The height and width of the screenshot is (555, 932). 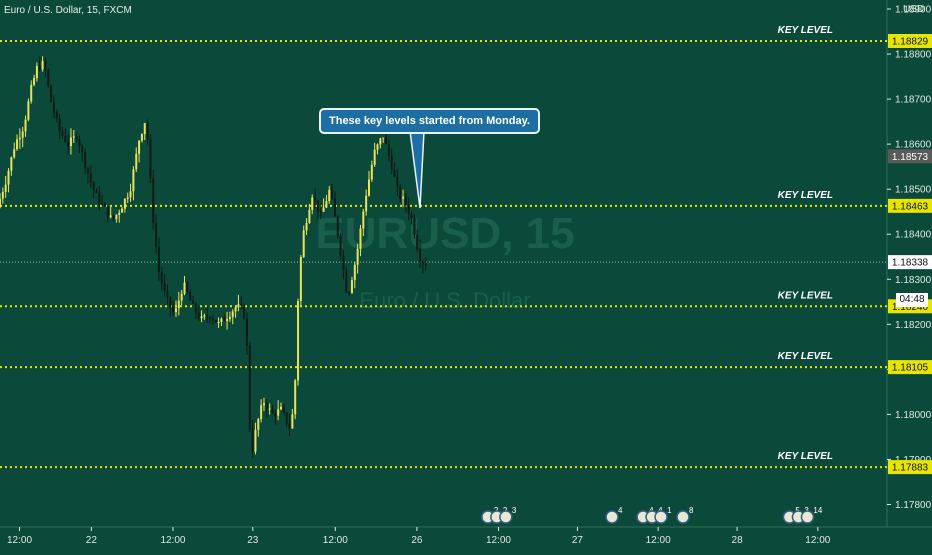 What do you see at coordinates (92, 540) in the screenshot?
I see `x-tick-label: 22` at bounding box center [92, 540].